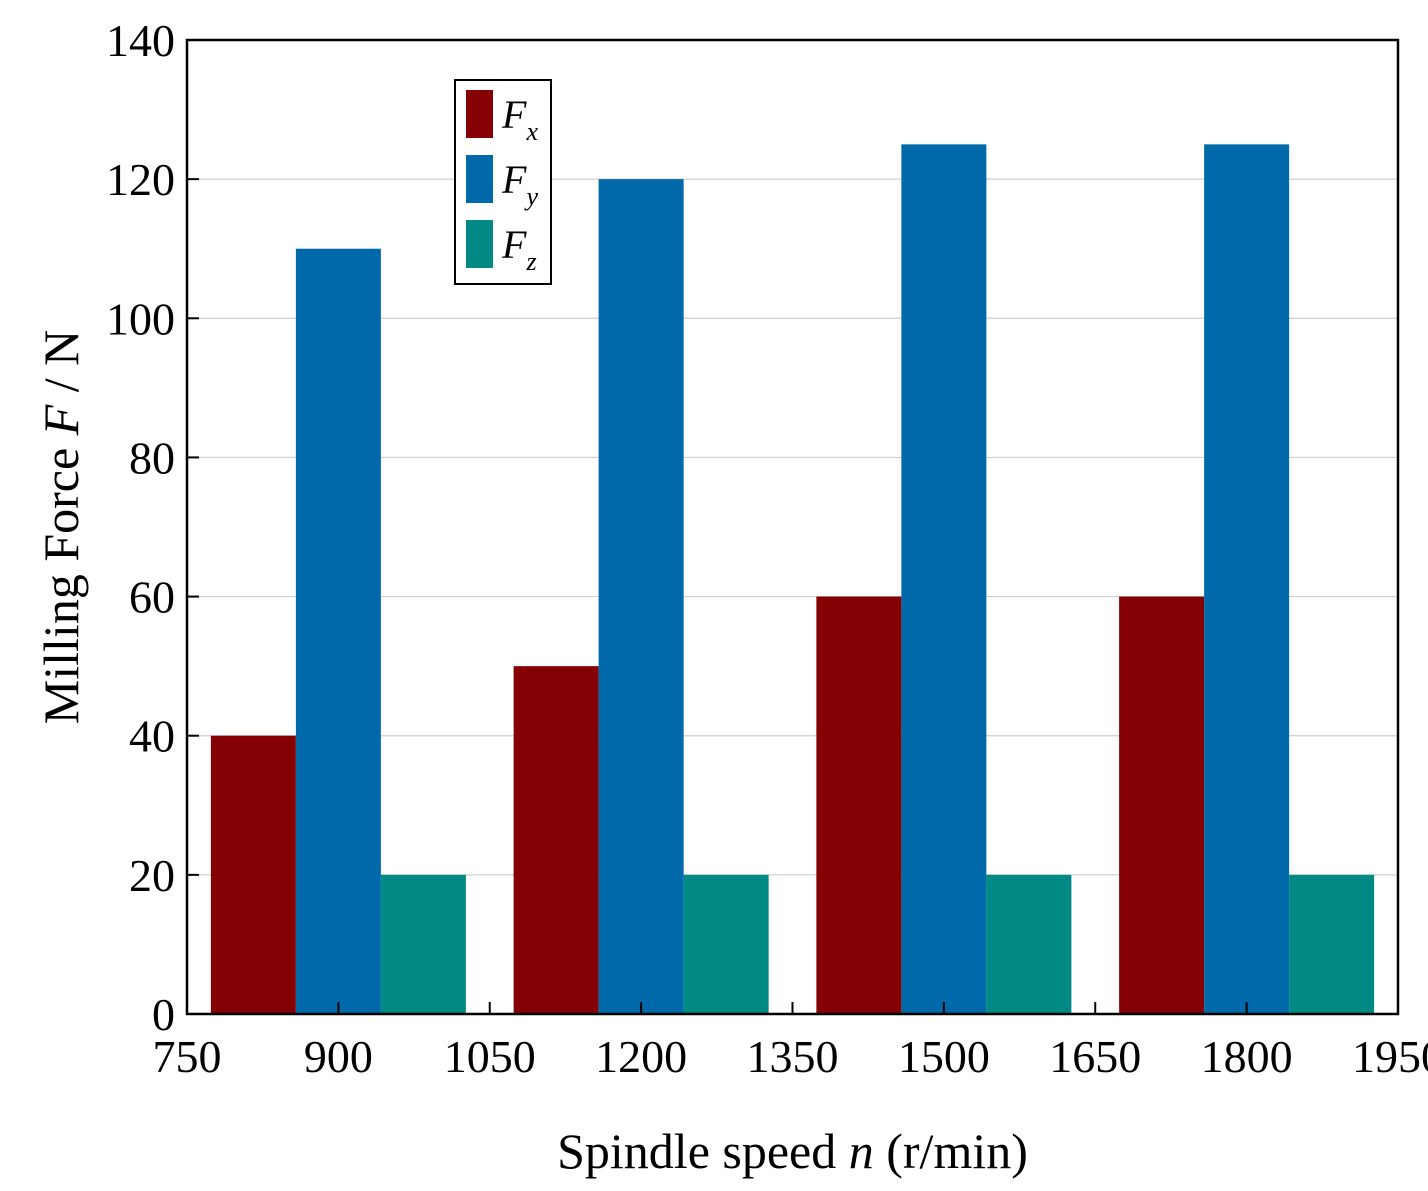  Describe the element at coordinates (951, 1151) in the screenshot. I see `x-axis-title-part-3: (r/min)` at that location.